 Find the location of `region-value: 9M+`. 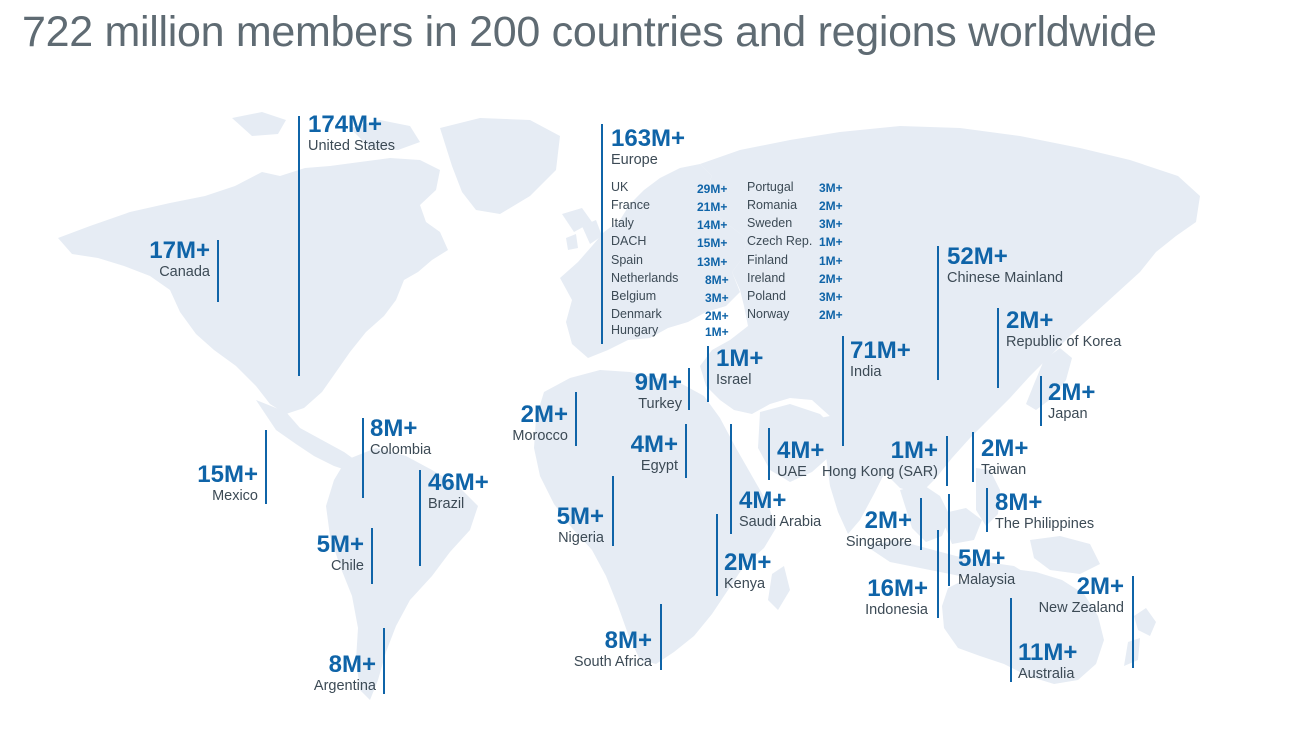

region-value: 9M+ is located at coordinates (658, 382).